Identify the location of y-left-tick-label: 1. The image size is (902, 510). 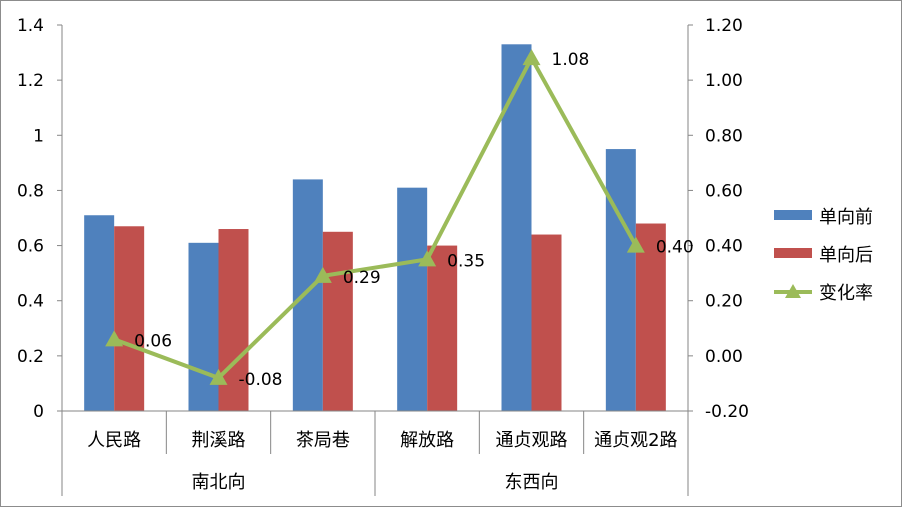
(38, 136).